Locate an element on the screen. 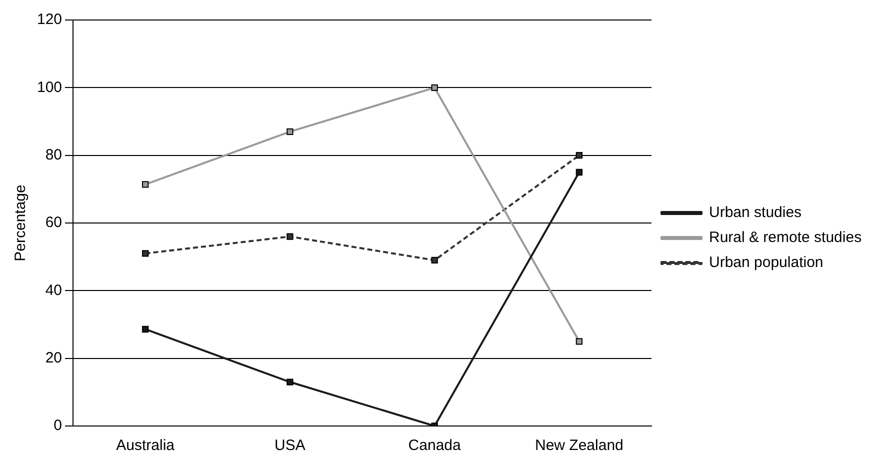 Image resolution: width=886 pixels, height=466 pixels. legend-label: Urban population is located at coordinates (766, 263).